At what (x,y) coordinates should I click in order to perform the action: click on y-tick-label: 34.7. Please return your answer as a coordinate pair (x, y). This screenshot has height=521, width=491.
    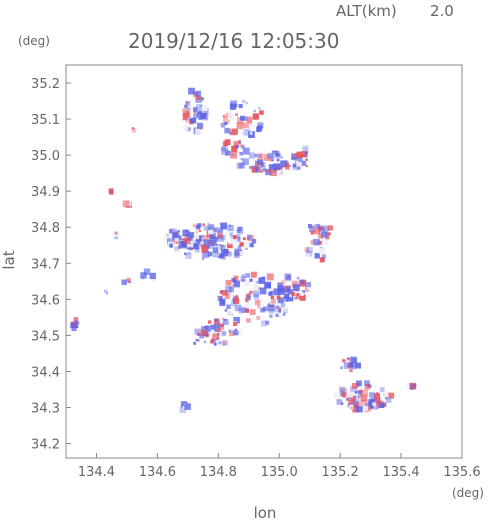
    Looking at the image, I should click on (45, 264).